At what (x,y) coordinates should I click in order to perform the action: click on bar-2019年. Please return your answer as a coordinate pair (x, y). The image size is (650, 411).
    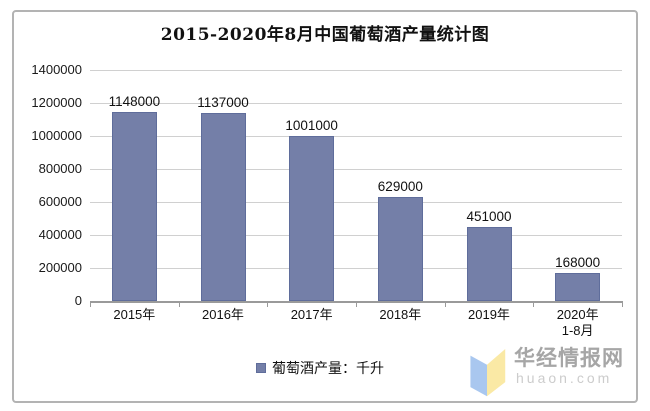
    Looking at the image, I should click on (489, 263).